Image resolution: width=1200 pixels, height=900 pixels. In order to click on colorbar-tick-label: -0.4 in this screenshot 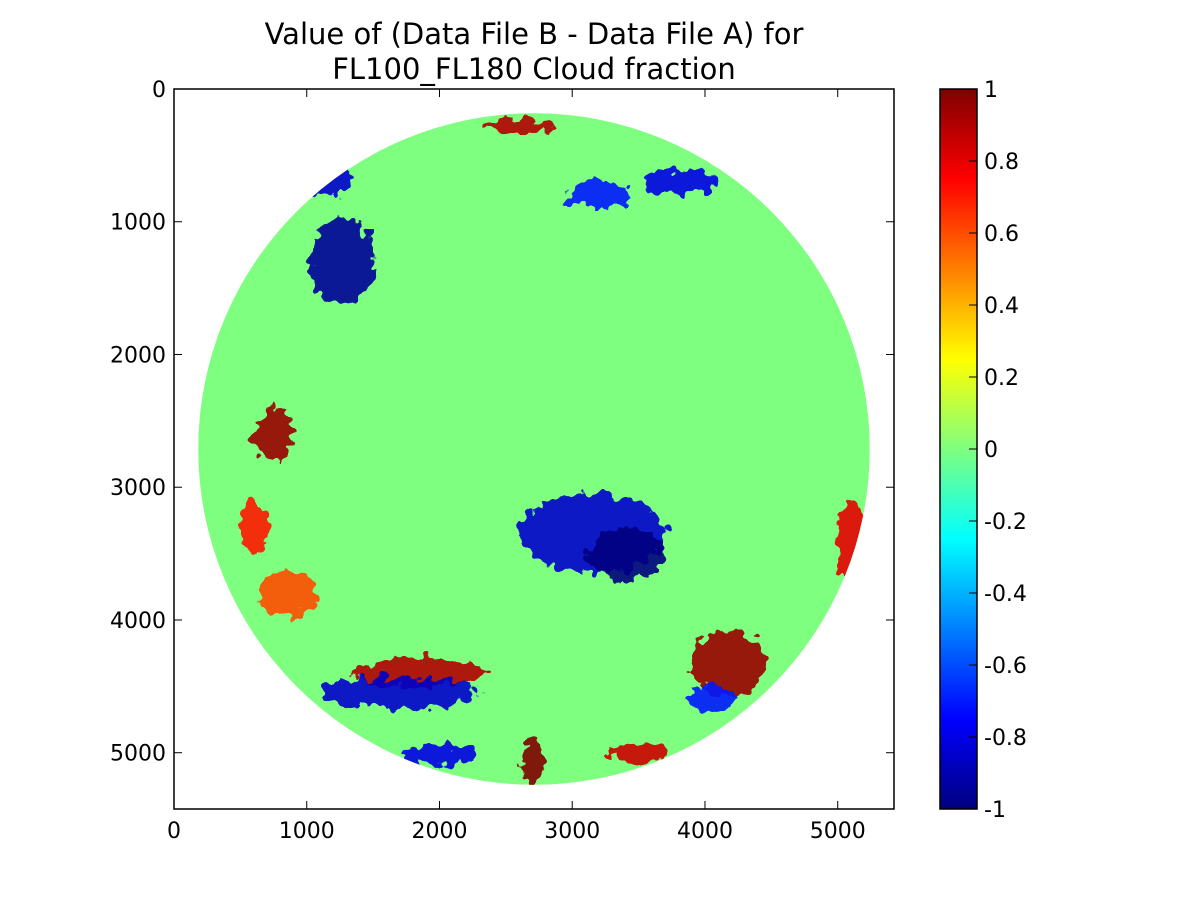, I will do `click(1005, 594)`.